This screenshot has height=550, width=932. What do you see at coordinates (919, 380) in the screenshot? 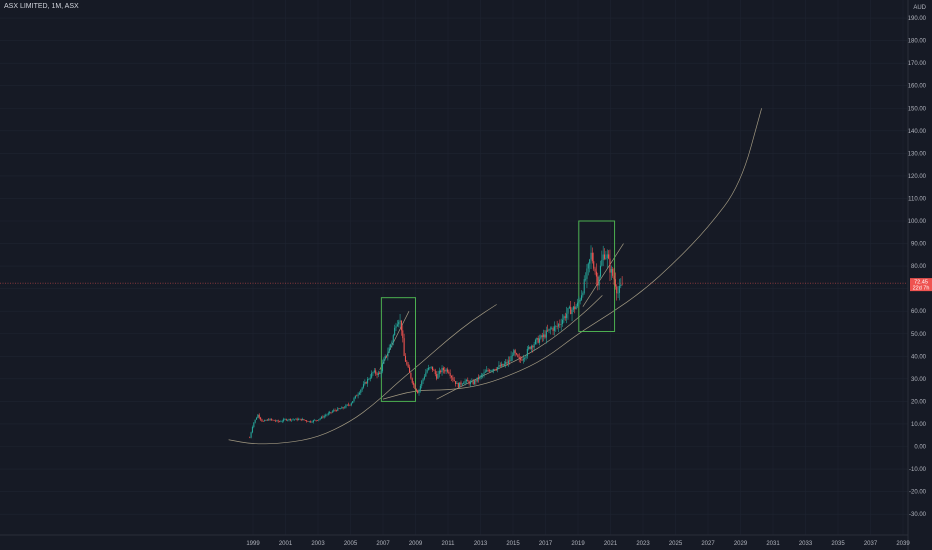
I see `y-tick-label: 30.00` at bounding box center [919, 380].